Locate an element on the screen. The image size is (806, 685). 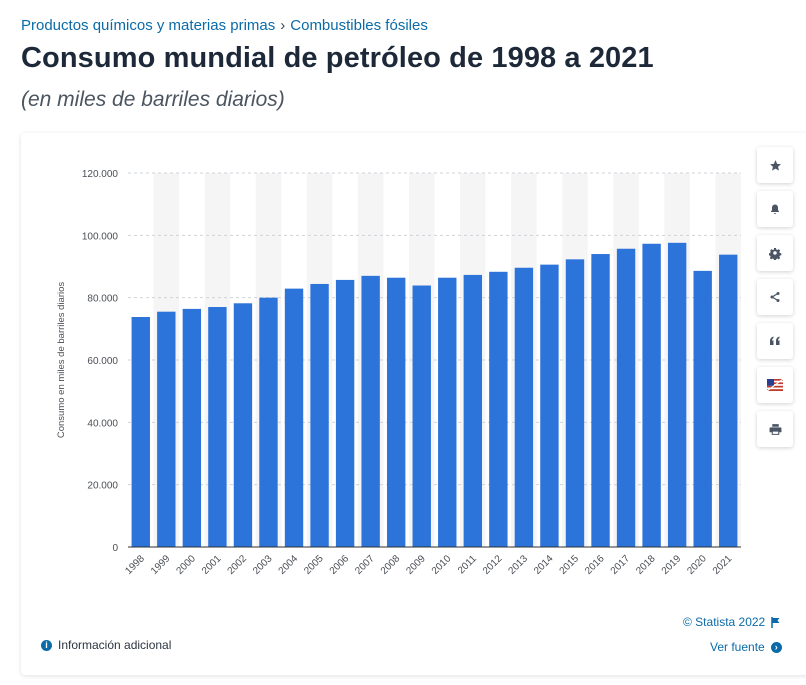
info-icon: i is located at coordinates (46, 645).